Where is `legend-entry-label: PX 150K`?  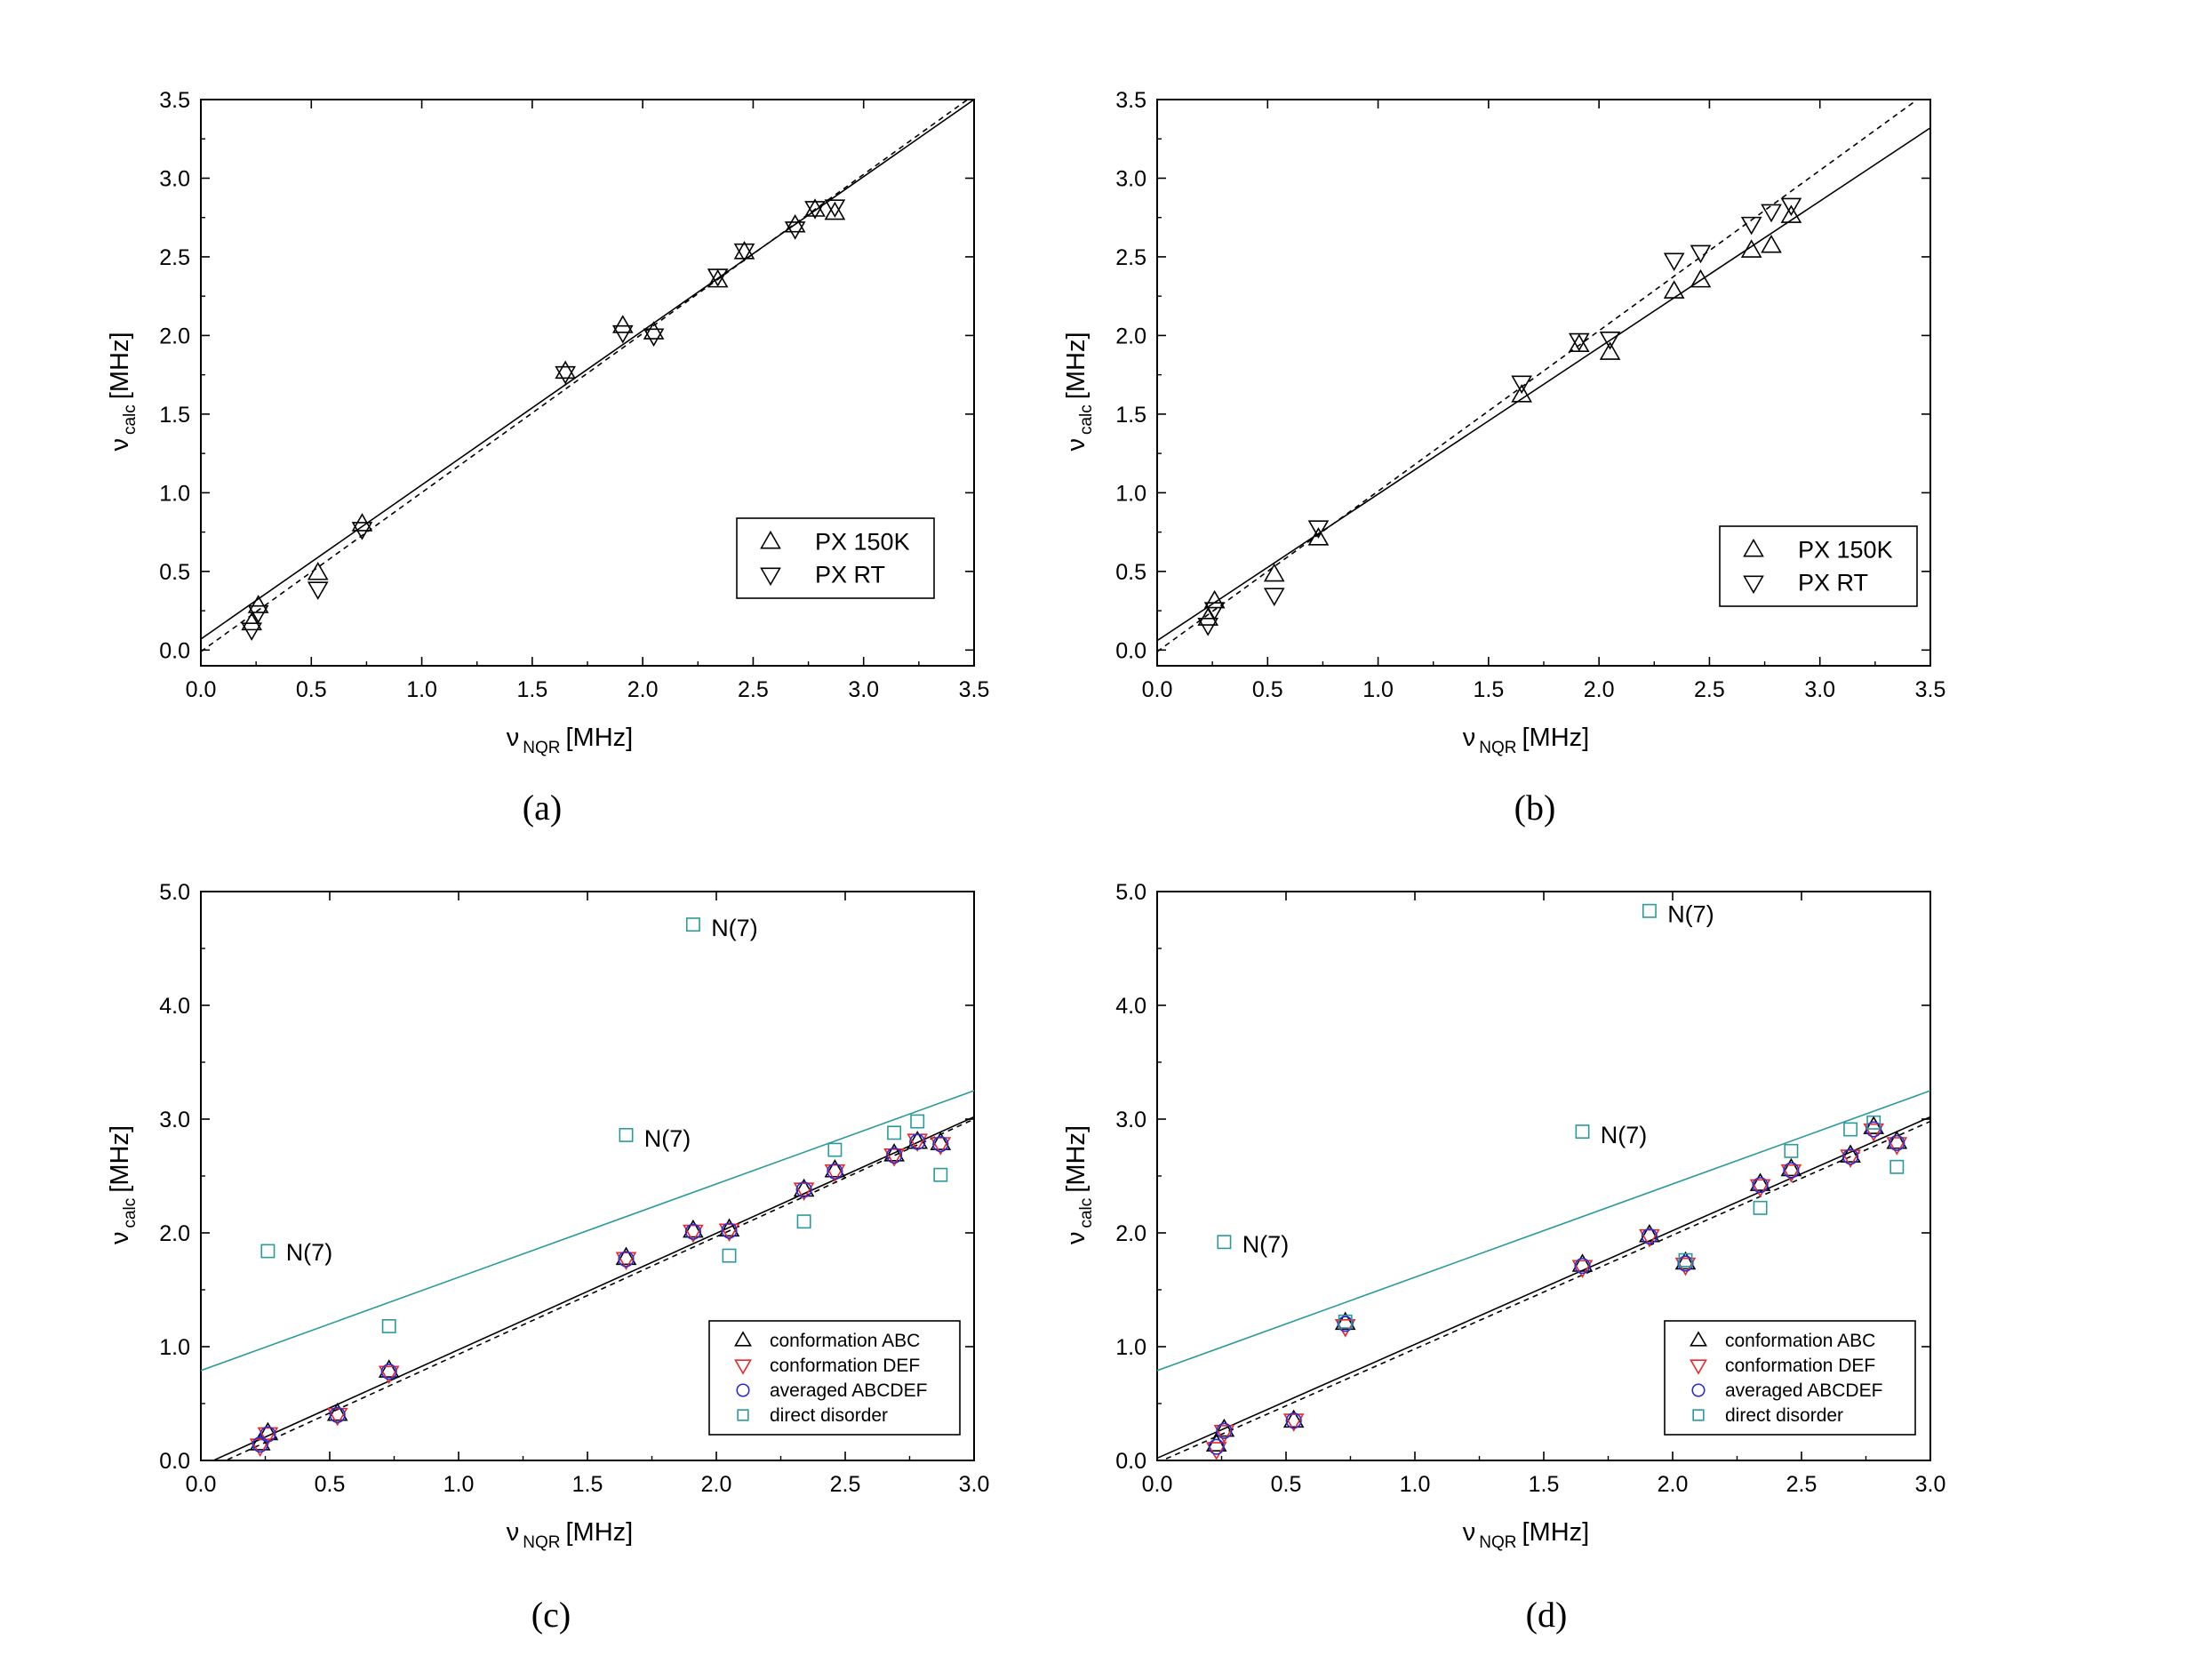 legend-entry-label: PX 150K is located at coordinates (863, 542).